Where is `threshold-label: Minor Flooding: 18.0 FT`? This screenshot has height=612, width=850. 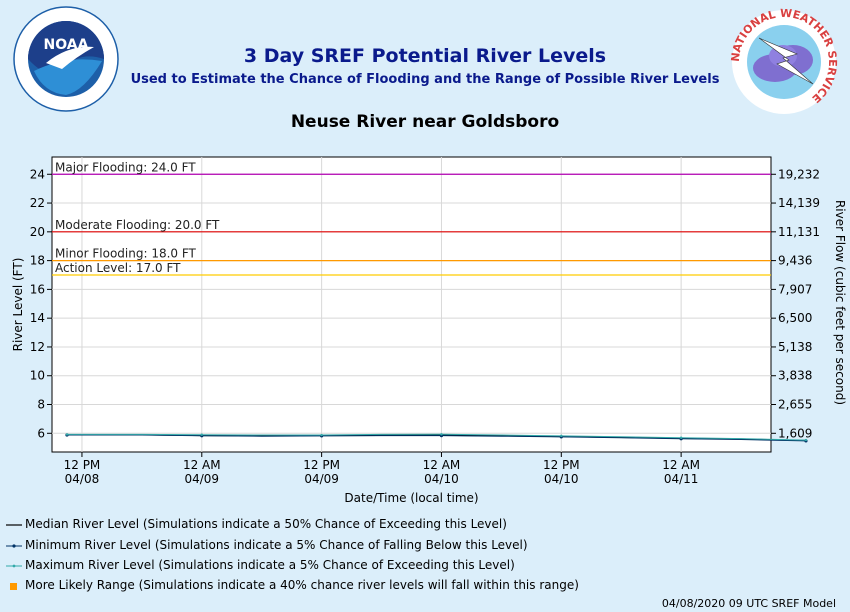 threshold-label: Minor Flooding: 18.0 FT is located at coordinates (126, 254).